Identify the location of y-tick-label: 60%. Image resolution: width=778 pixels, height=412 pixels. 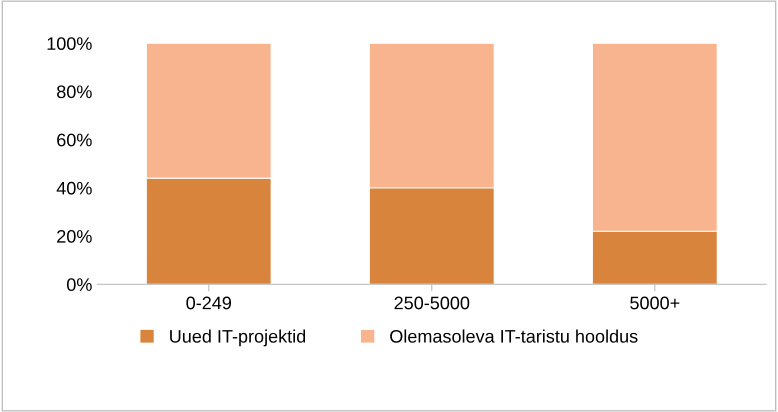
(74, 140).